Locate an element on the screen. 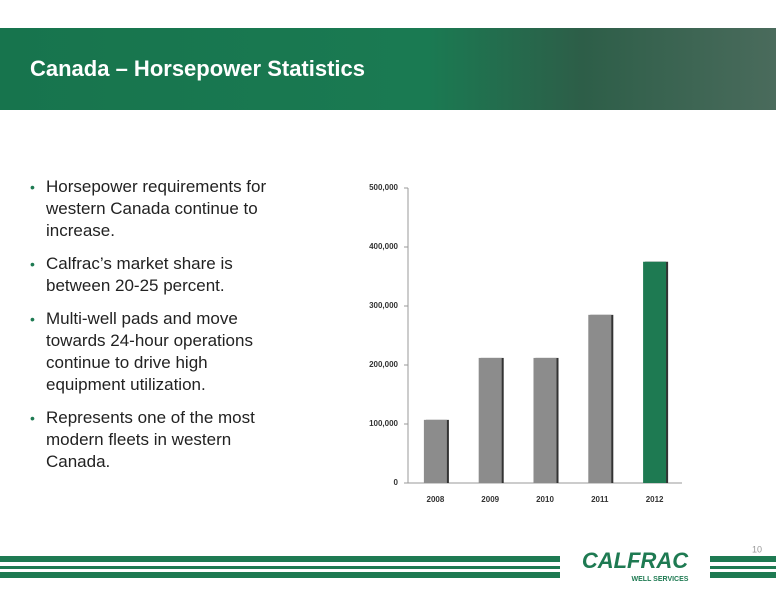 This screenshot has width=776, height=600. y-tick-label: 400,000 is located at coordinates (383, 246).